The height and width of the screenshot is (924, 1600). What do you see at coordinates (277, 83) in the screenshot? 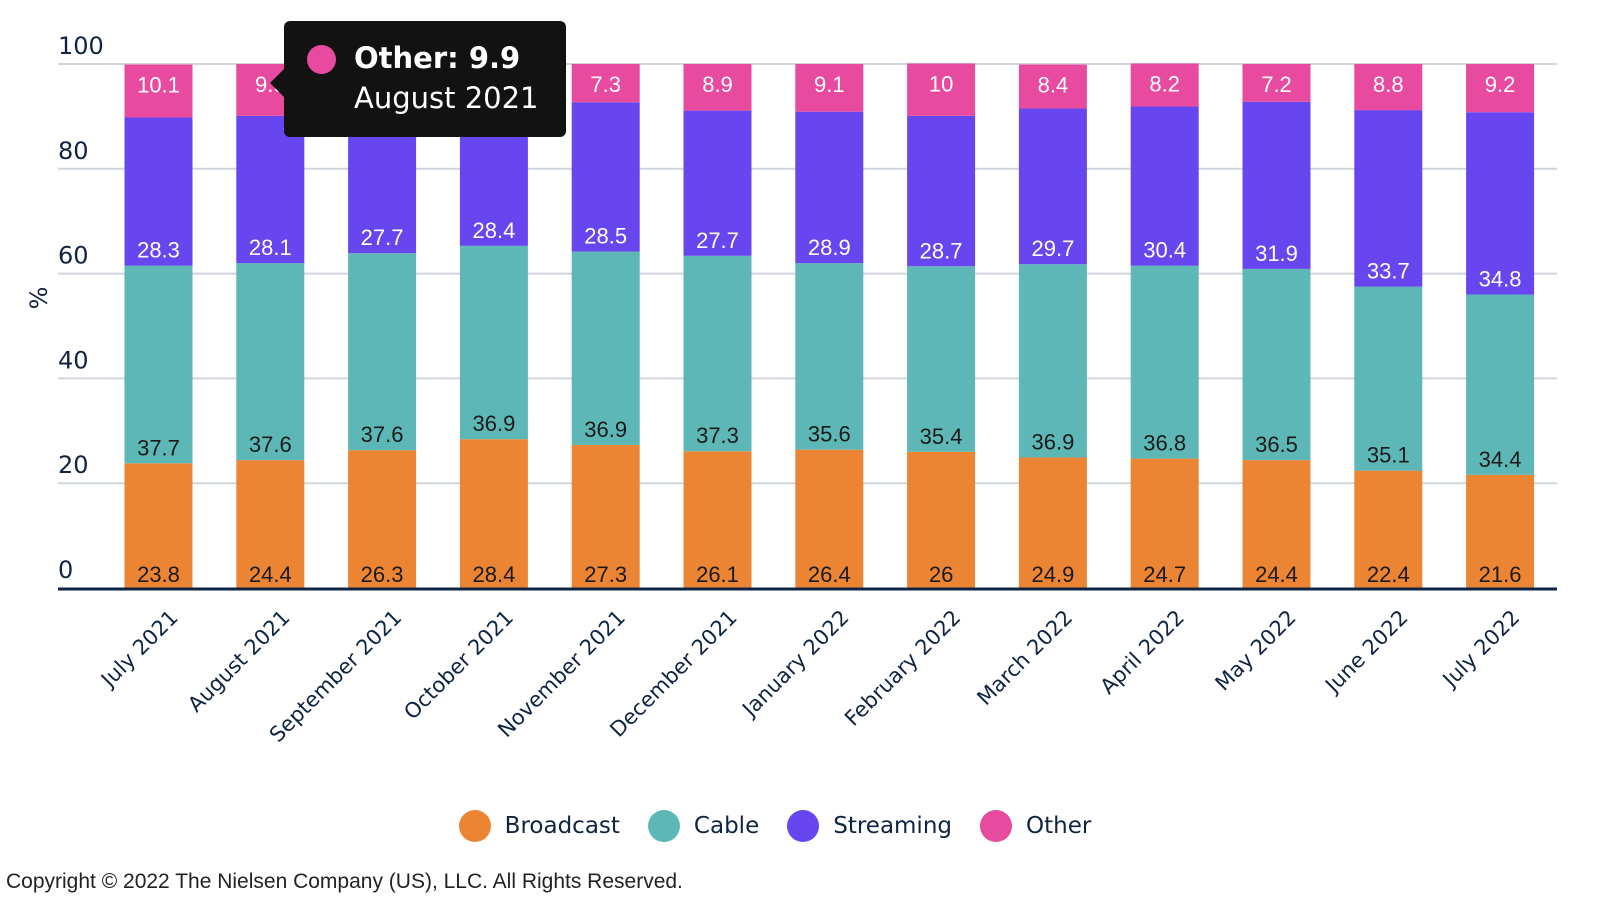
I see `tooltip-arrow` at bounding box center [277, 83].